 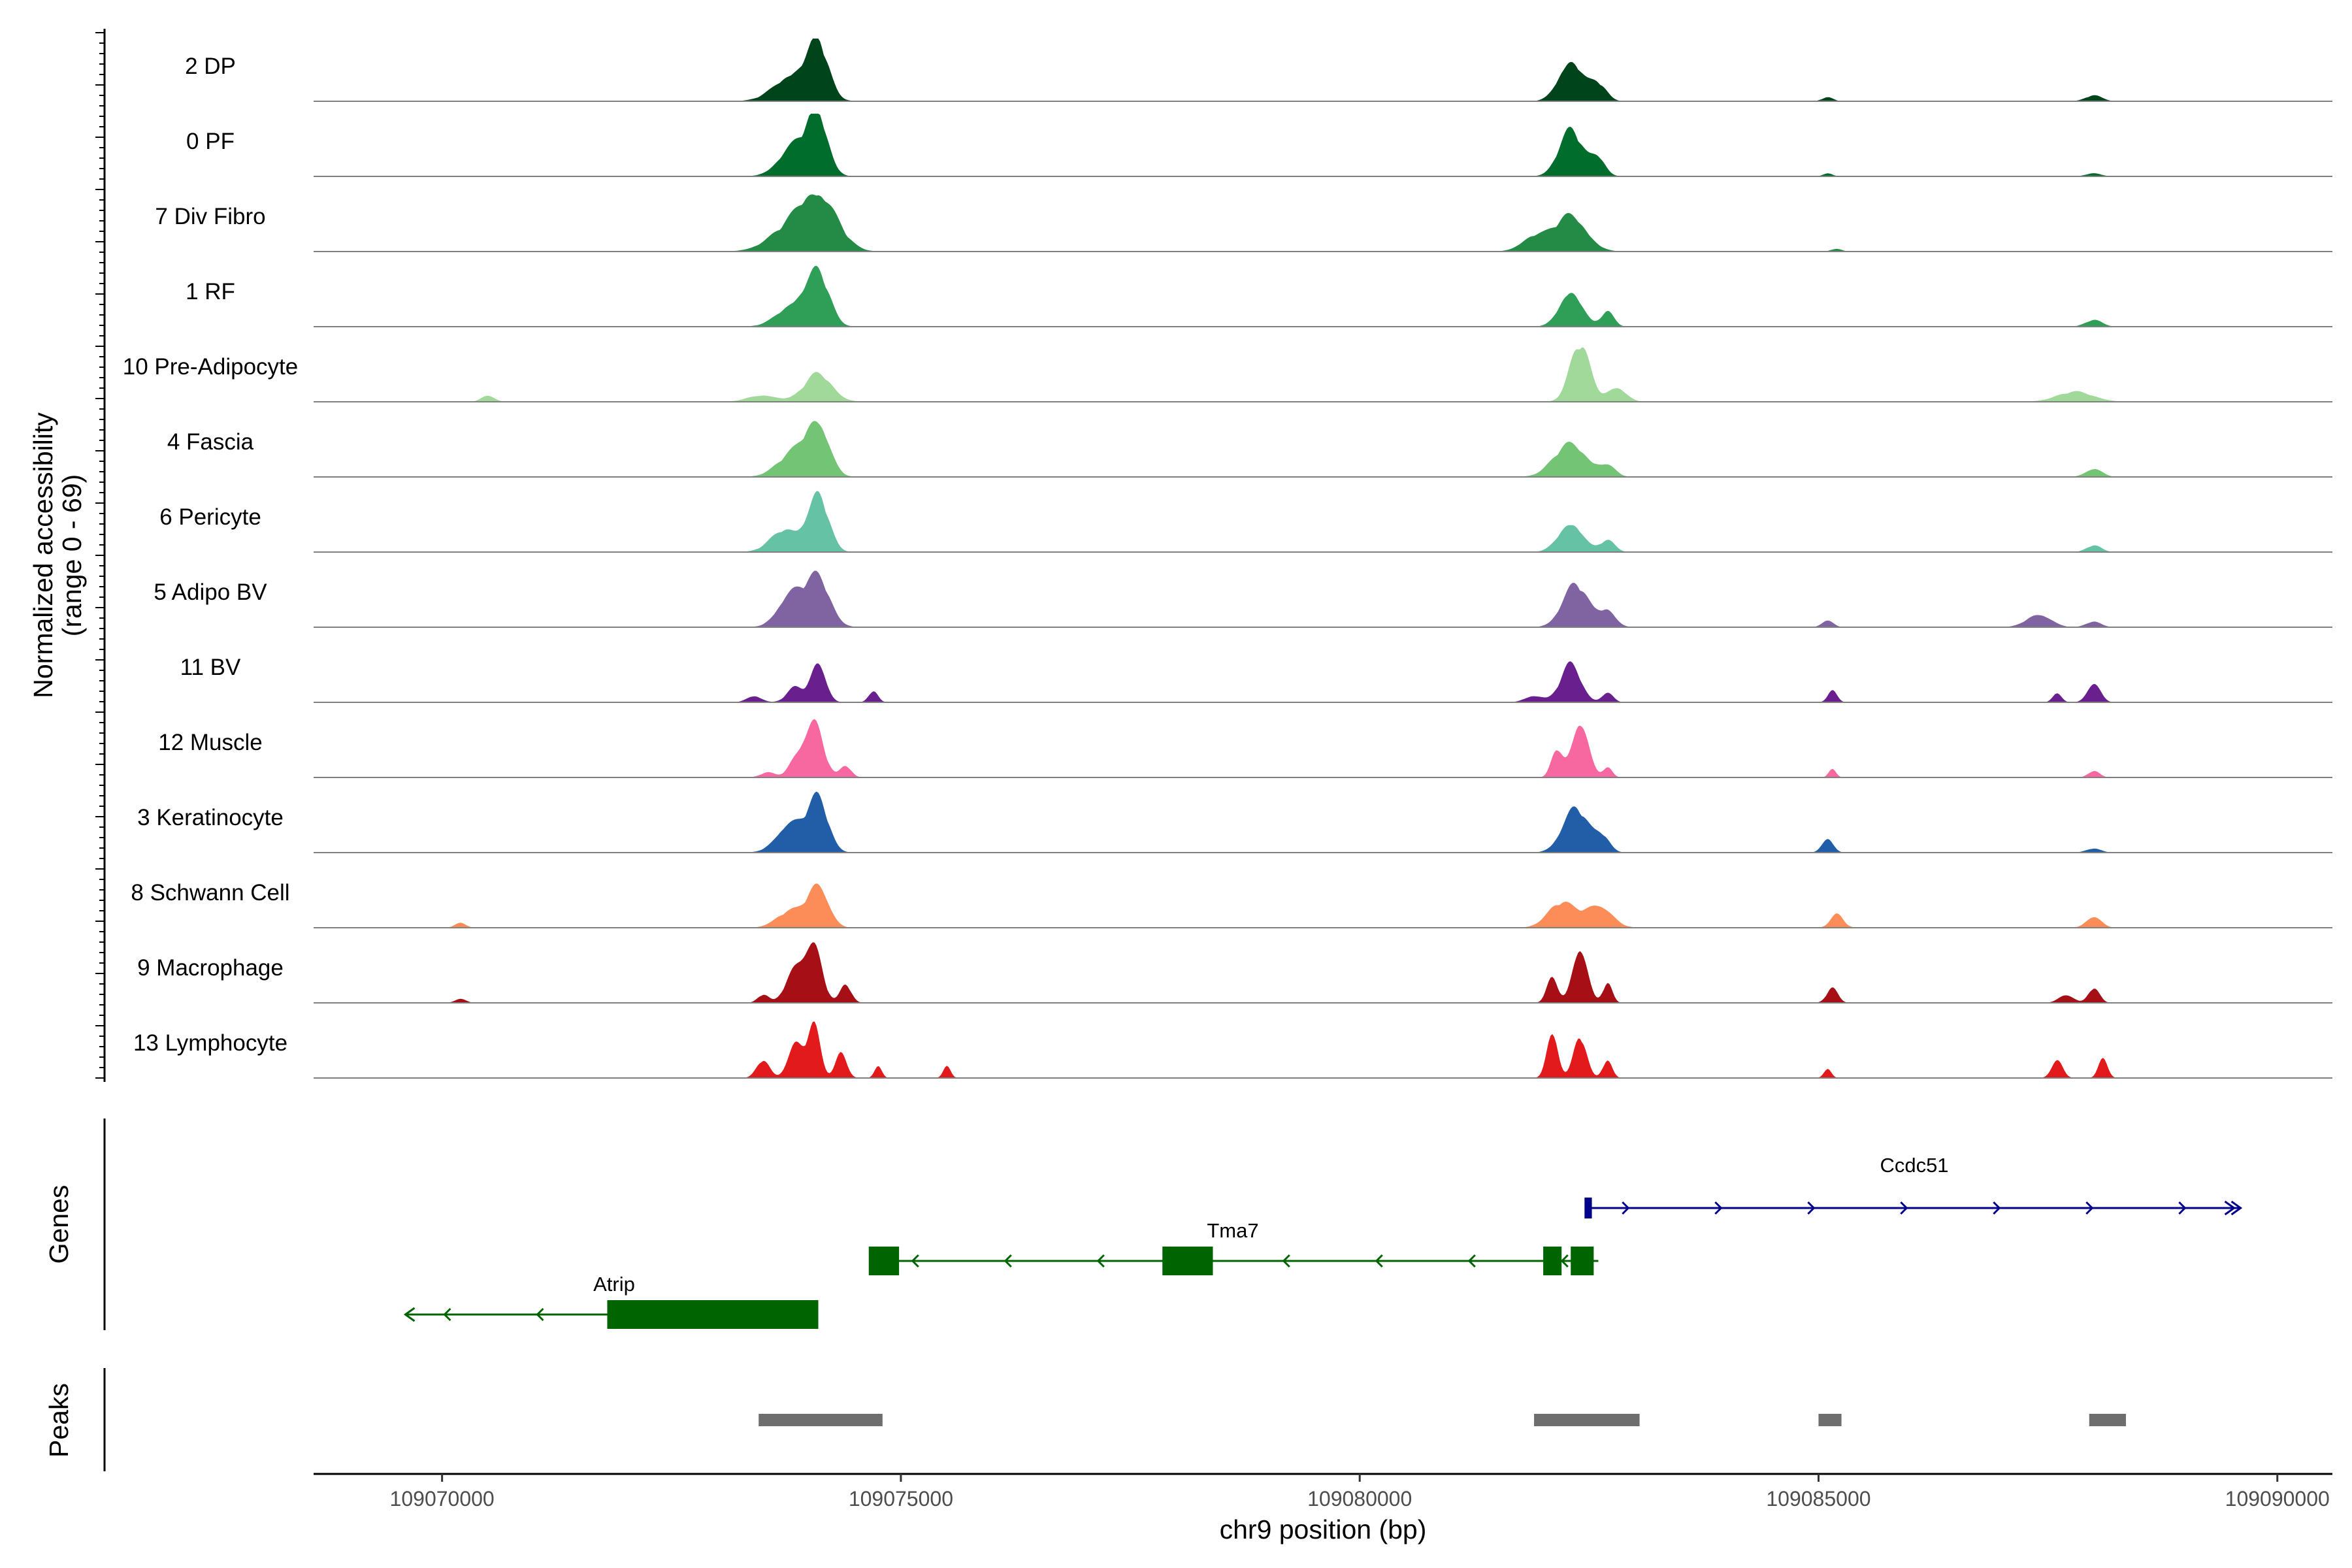 I want to click on track-label: 8 Schwann Cell, so click(x=210, y=893).